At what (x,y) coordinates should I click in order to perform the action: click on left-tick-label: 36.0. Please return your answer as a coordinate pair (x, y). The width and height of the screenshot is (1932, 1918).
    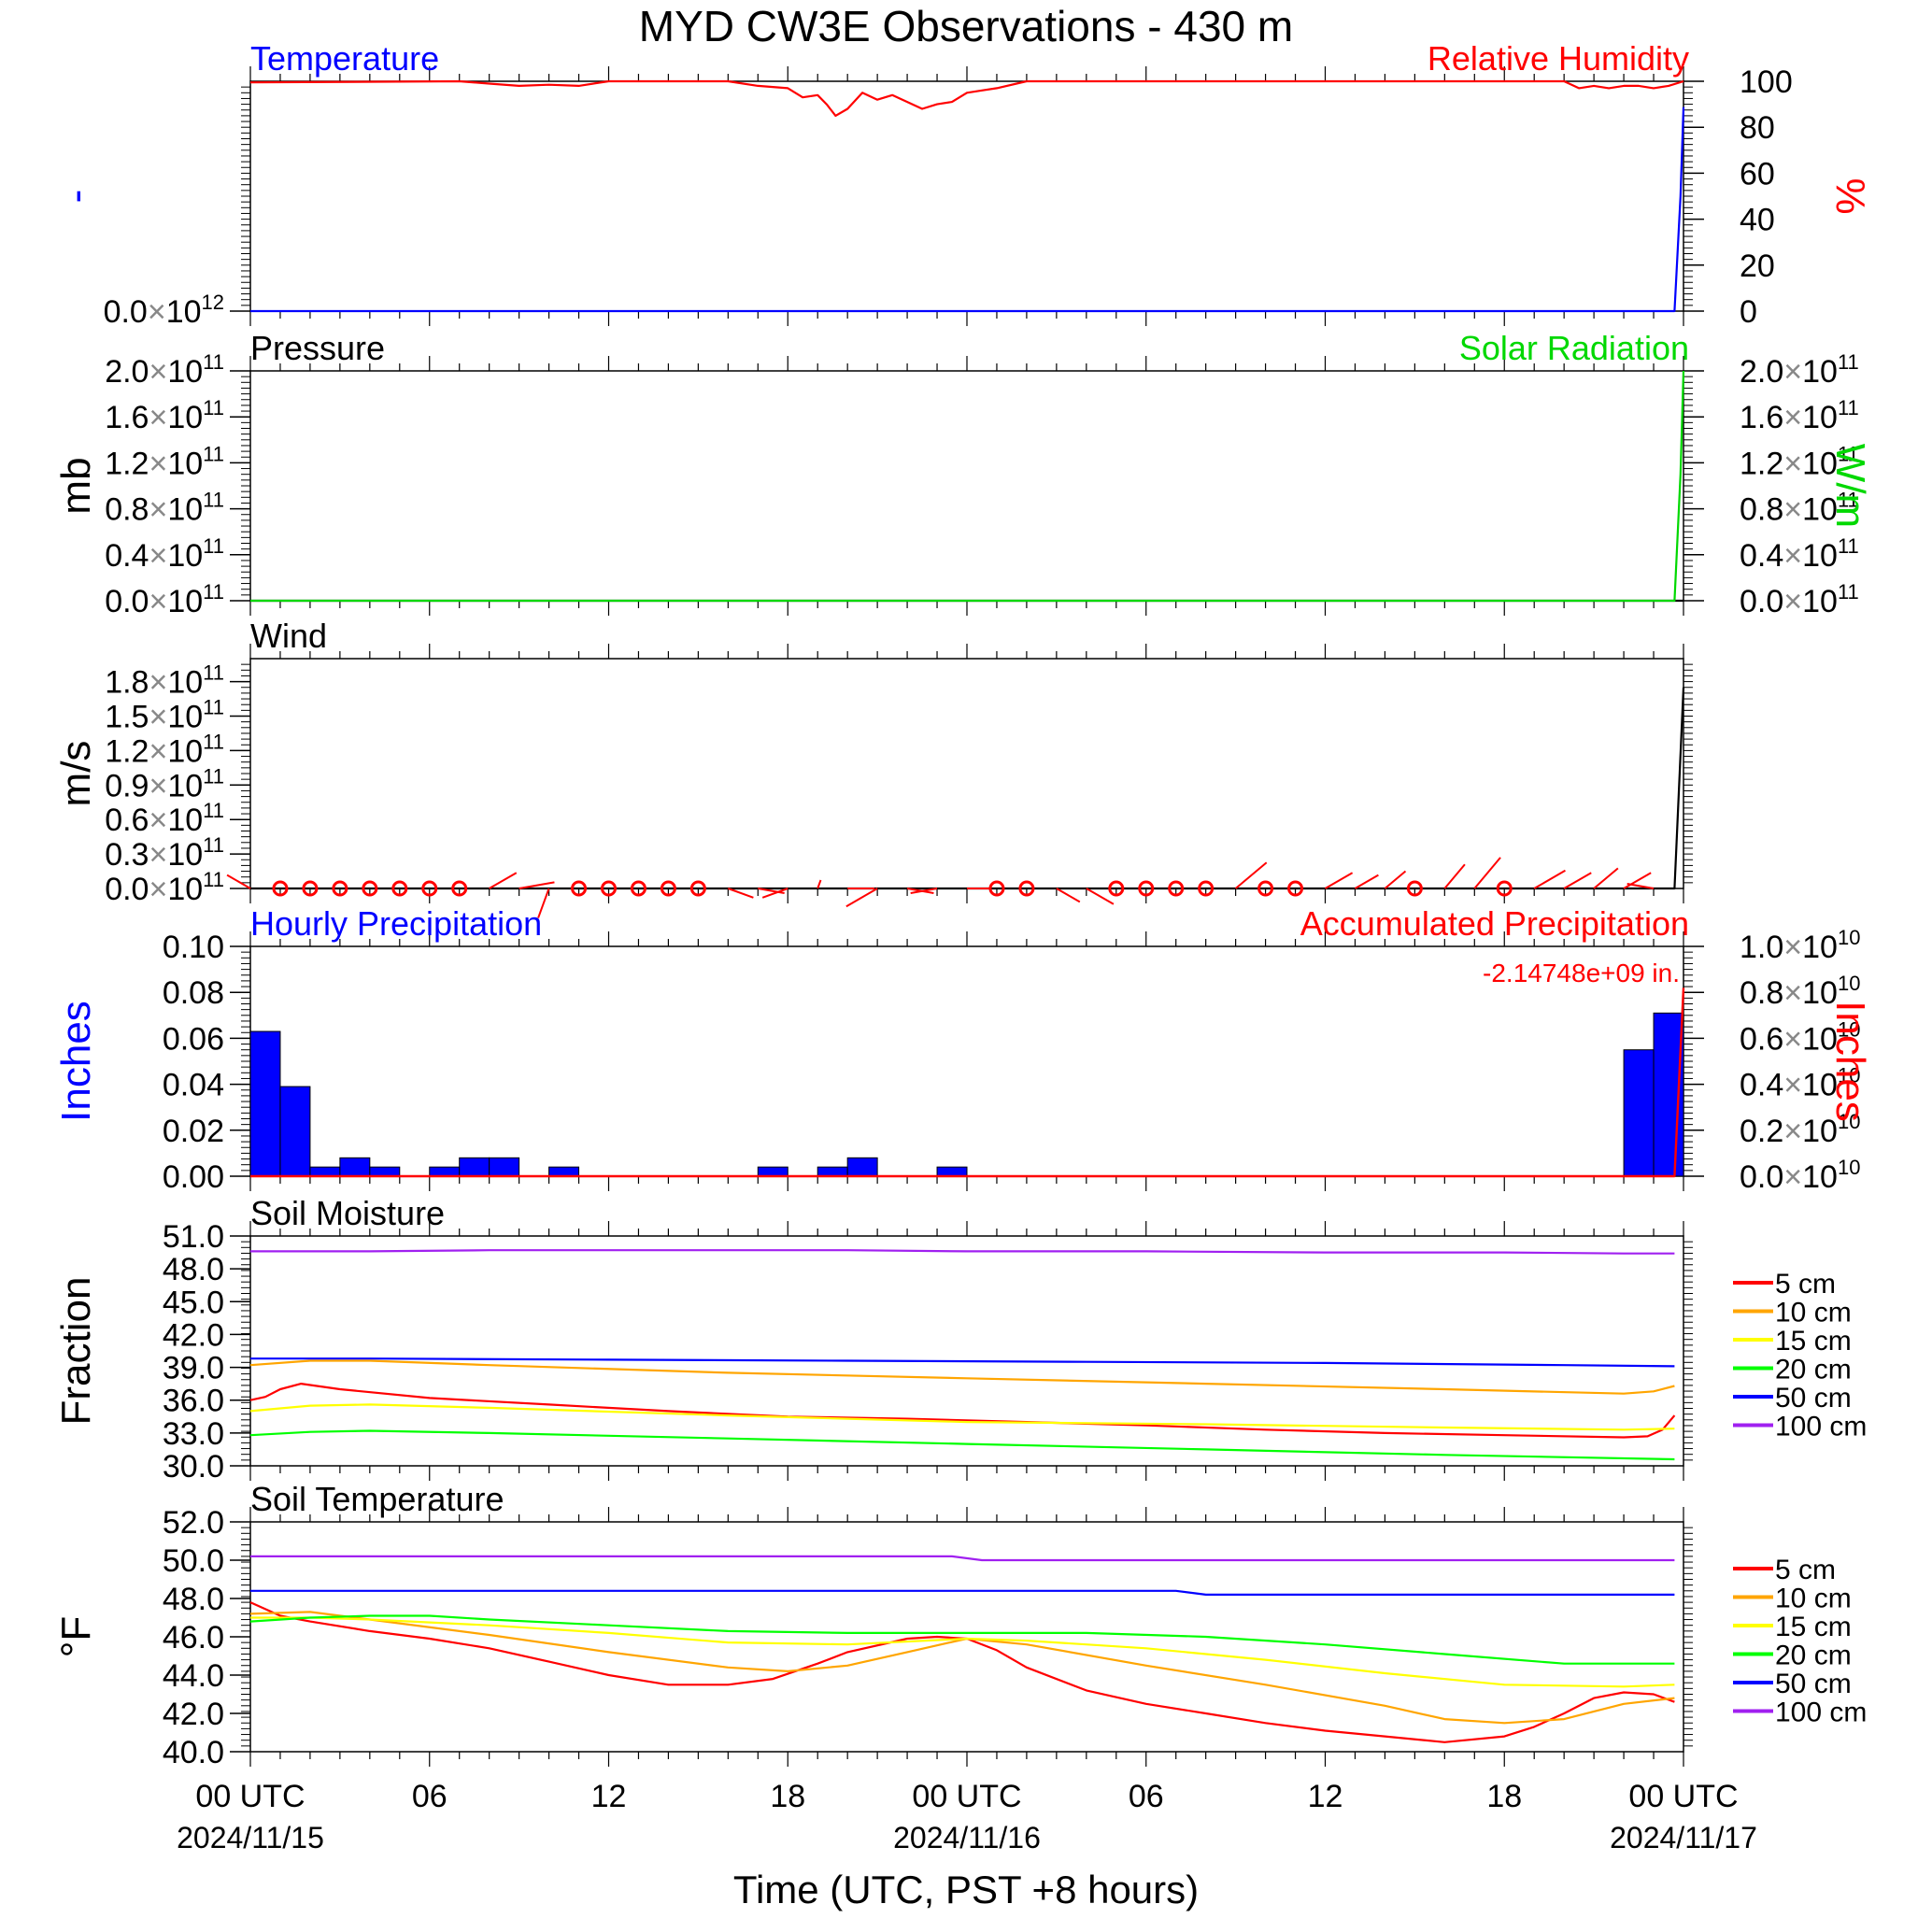
    Looking at the image, I should click on (193, 1401).